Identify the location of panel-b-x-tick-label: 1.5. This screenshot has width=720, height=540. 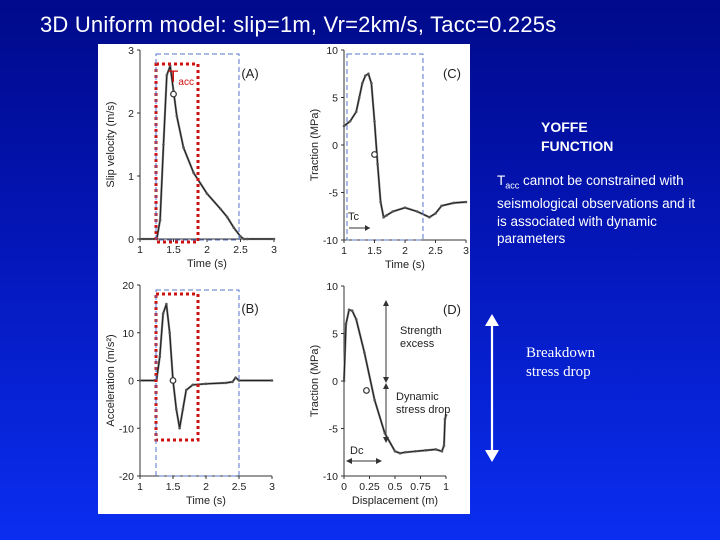
(173, 487).